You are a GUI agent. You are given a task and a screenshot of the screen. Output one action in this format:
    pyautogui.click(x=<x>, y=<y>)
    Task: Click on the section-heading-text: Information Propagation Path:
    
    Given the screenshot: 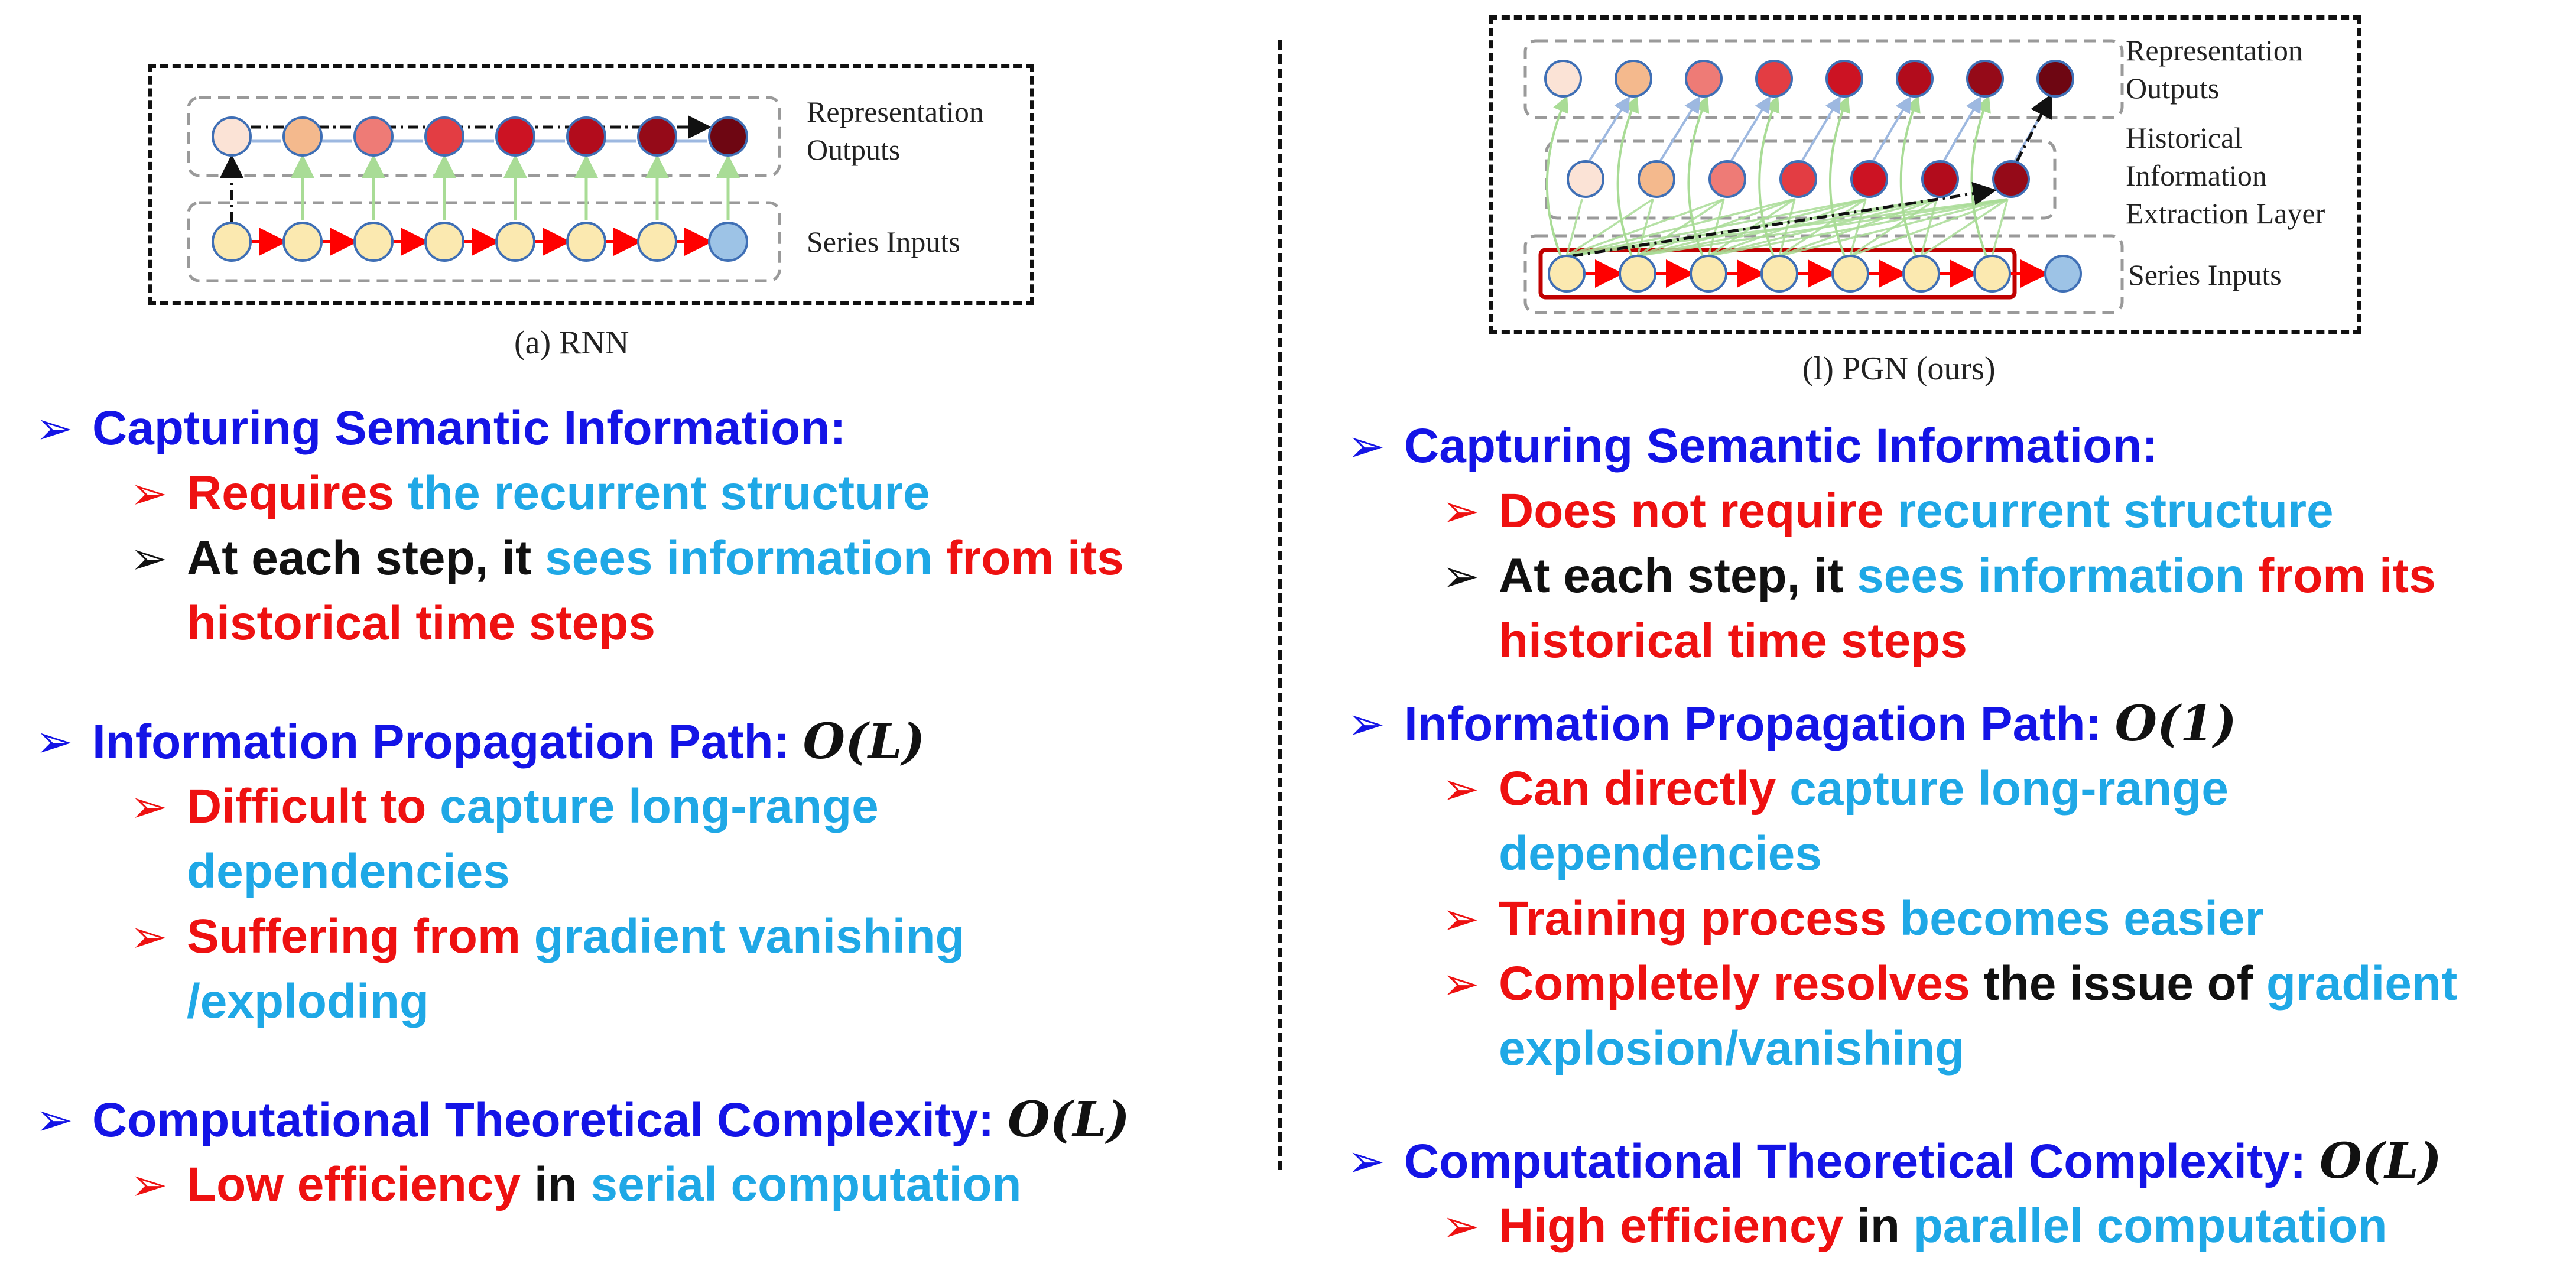 What is the action you would take?
    pyautogui.click(x=1759, y=724)
    